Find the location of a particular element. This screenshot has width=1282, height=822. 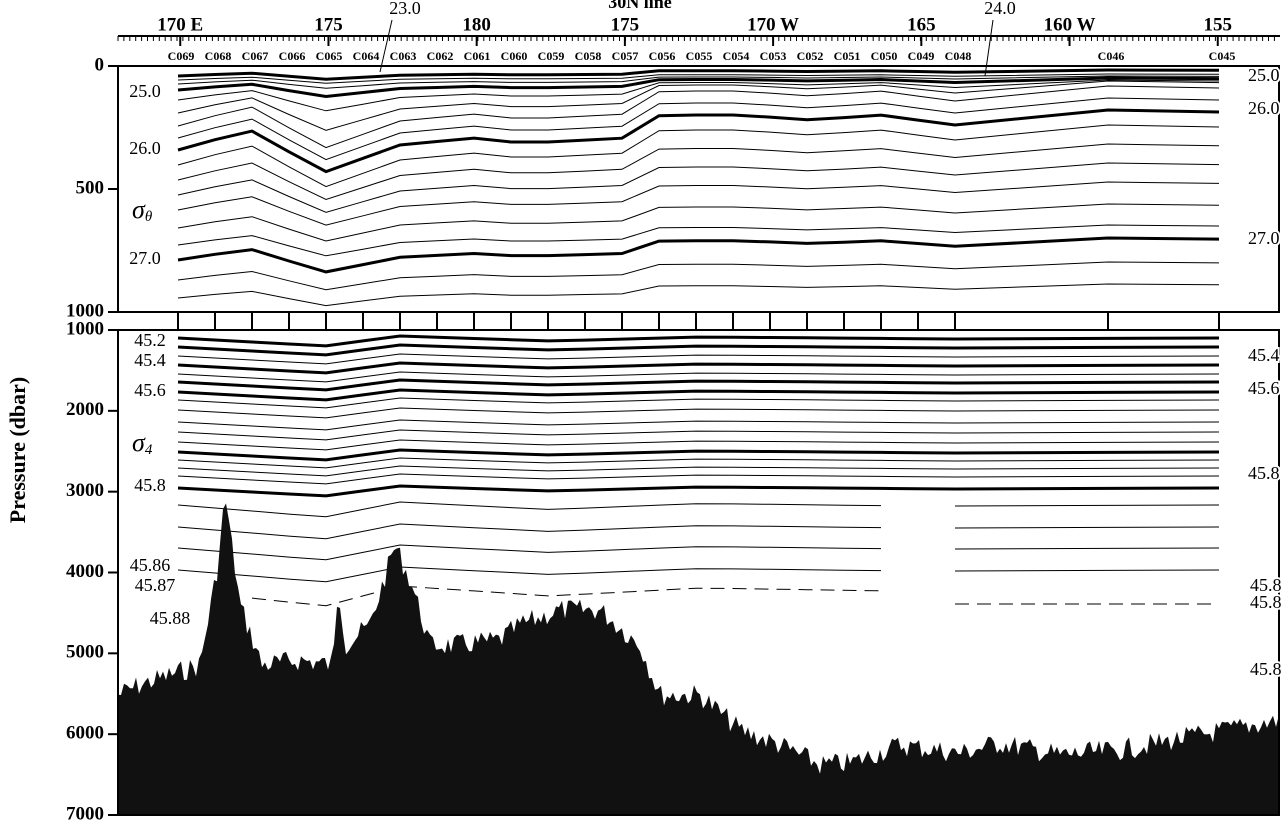

contour-label: 27.0 is located at coordinates (1264, 238).